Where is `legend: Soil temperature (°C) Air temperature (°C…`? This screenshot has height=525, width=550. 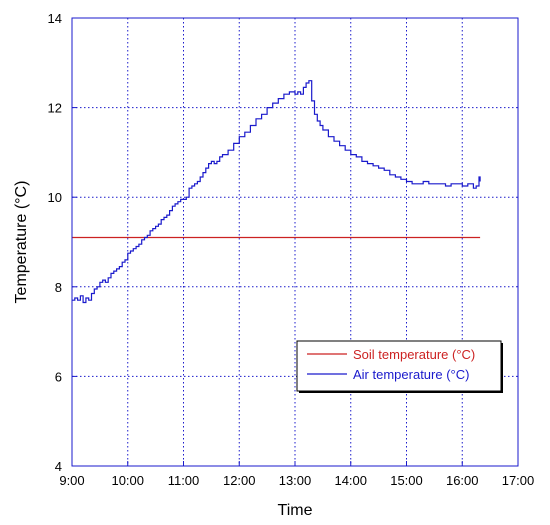
legend: Soil temperature (°C) Air temperature (°C… is located at coordinates (399, 366).